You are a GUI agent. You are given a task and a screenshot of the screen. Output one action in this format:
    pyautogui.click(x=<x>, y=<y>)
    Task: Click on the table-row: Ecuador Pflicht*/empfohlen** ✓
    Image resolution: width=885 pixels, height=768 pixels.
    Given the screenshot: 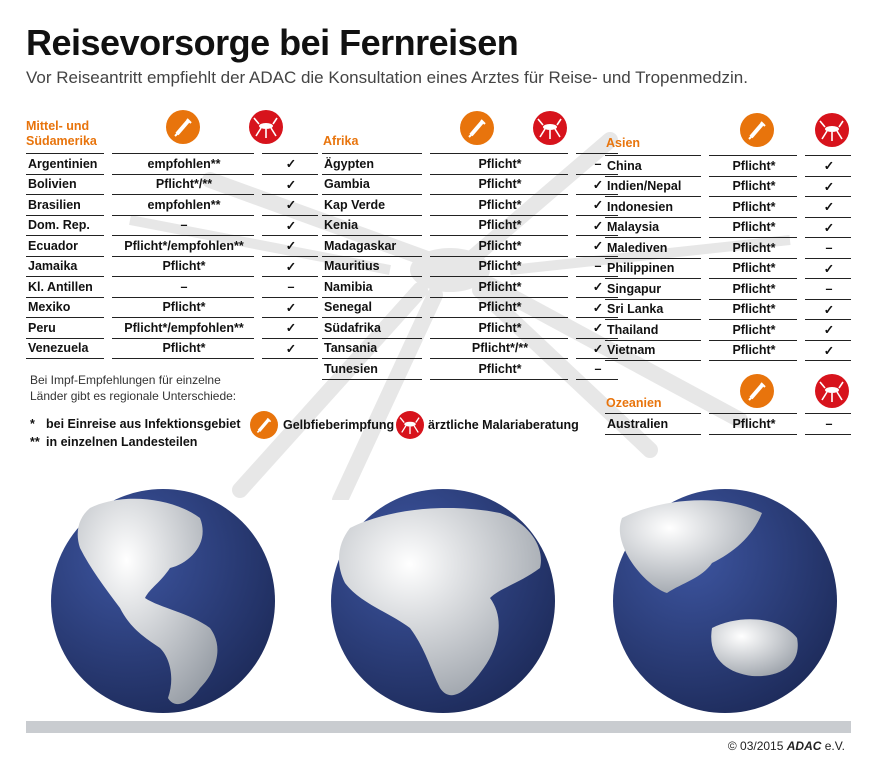 What is the action you would take?
    pyautogui.click(x=172, y=246)
    